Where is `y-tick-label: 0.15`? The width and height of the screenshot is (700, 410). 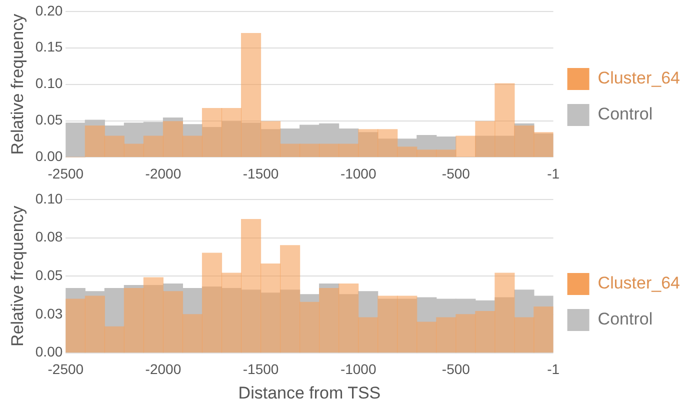
y-tick-label: 0.15 is located at coordinates (49, 46).